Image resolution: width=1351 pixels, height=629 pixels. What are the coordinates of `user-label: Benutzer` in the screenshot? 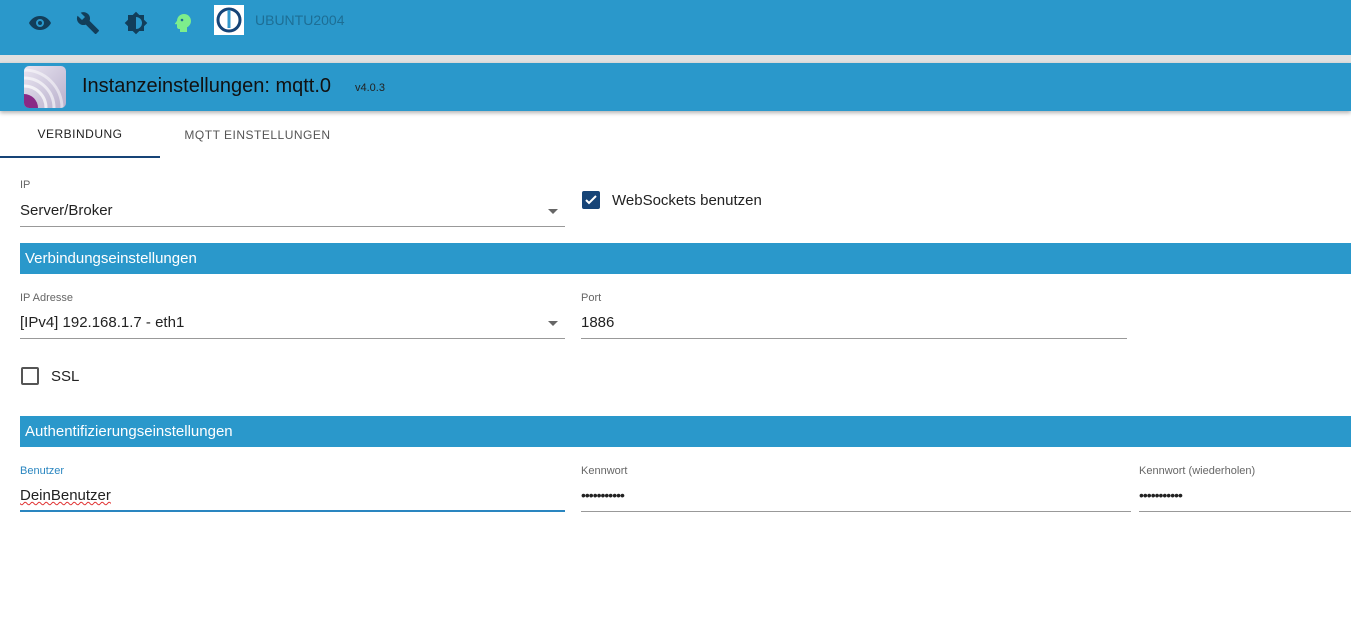 It's located at (42, 471).